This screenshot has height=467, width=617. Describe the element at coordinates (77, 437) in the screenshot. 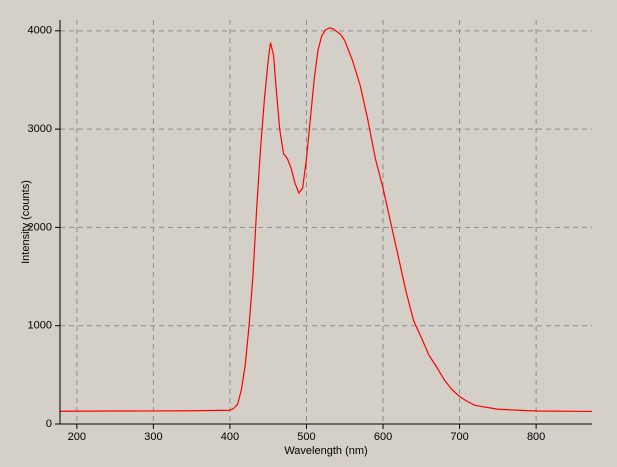

I see `x-tick-label: 200` at that location.